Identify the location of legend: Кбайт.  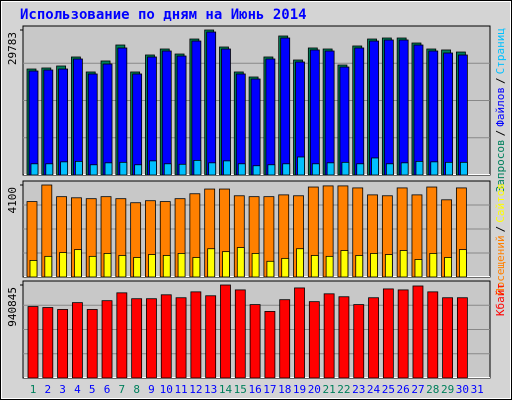
(500, 299).